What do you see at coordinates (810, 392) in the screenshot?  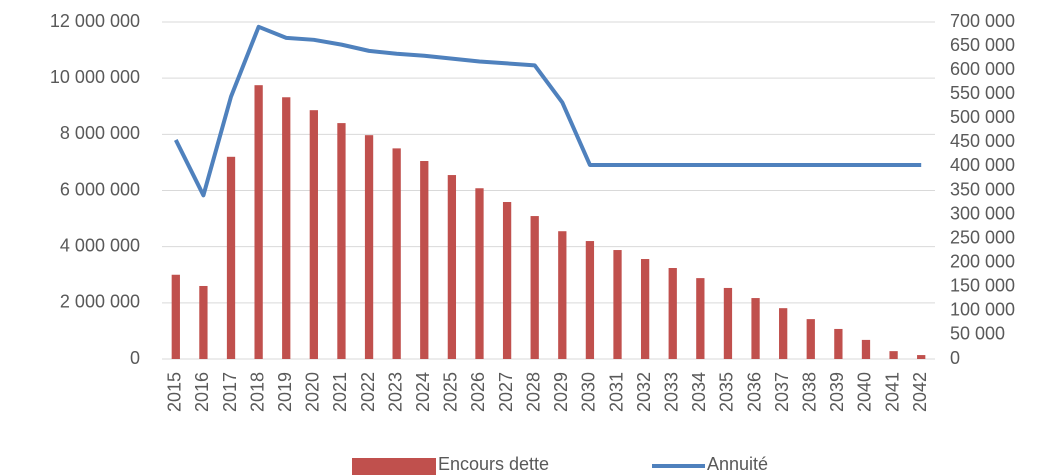 I see `x-tick-label: 2038` at bounding box center [810, 392].